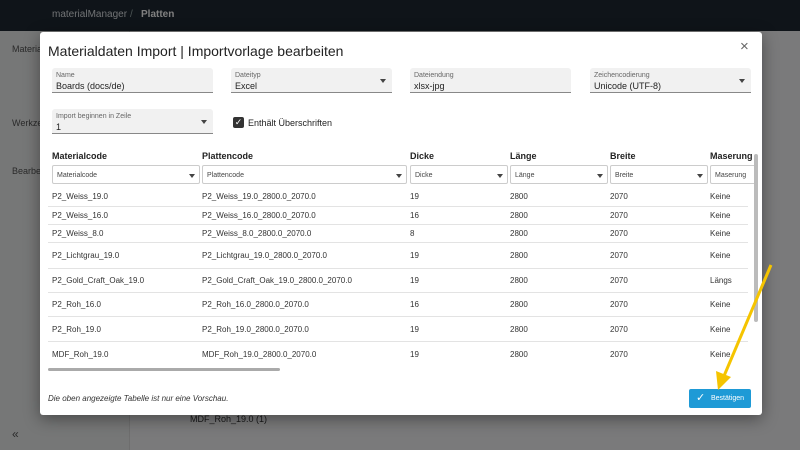 The width and height of the screenshot is (800, 450). Describe the element at coordinates (98, 280) in the screenshot. I see `table-cell: P2_Gold_Craft_Oak_19.0` at that location.